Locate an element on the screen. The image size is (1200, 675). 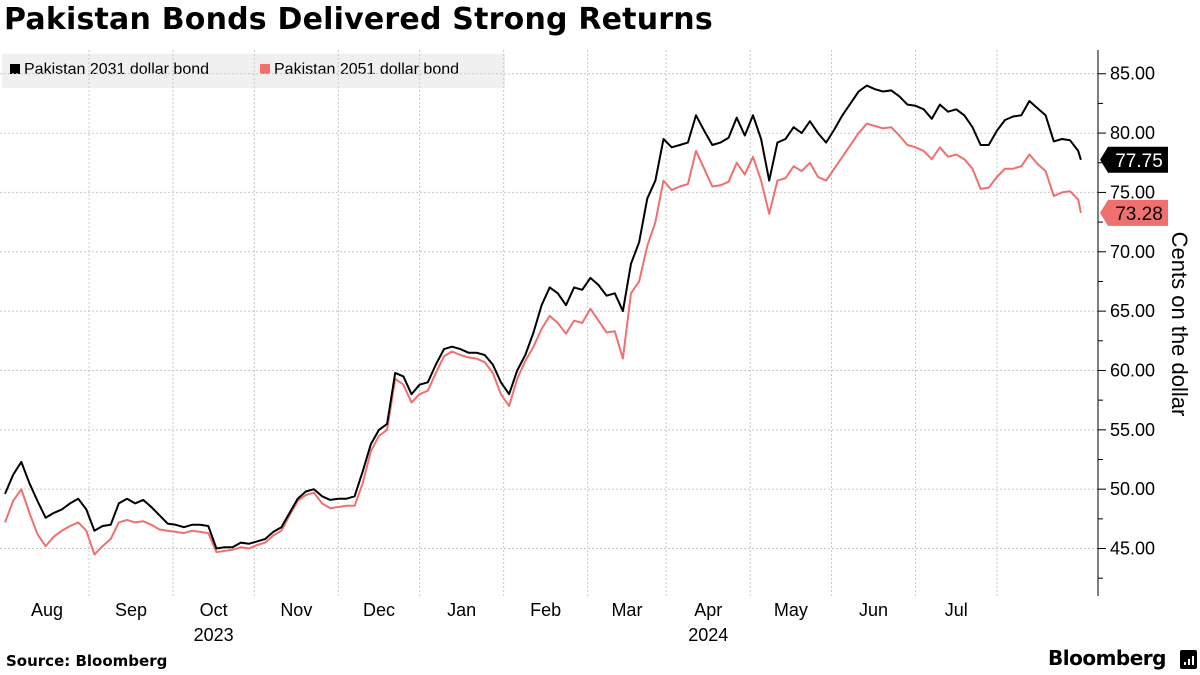
x-tick-label: May is located at coordinates (791, 610).